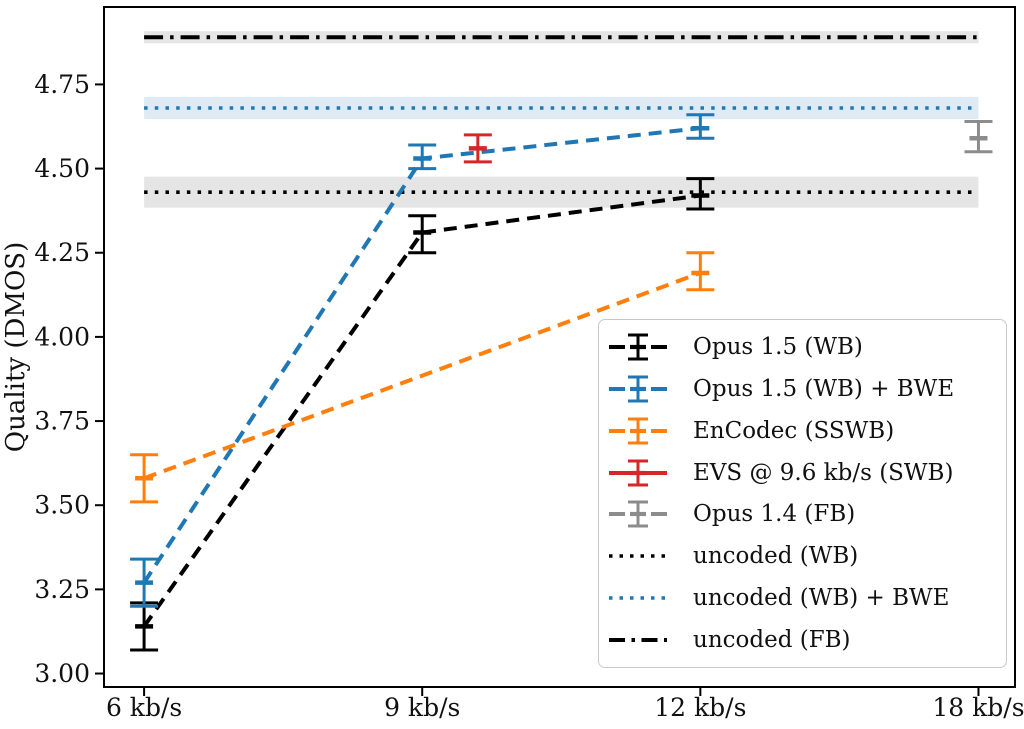  Describe the element at coordinates (638, 389) in the screenshot. I see `legend-glyph-opus-1-5-wb-bwe` at that location.